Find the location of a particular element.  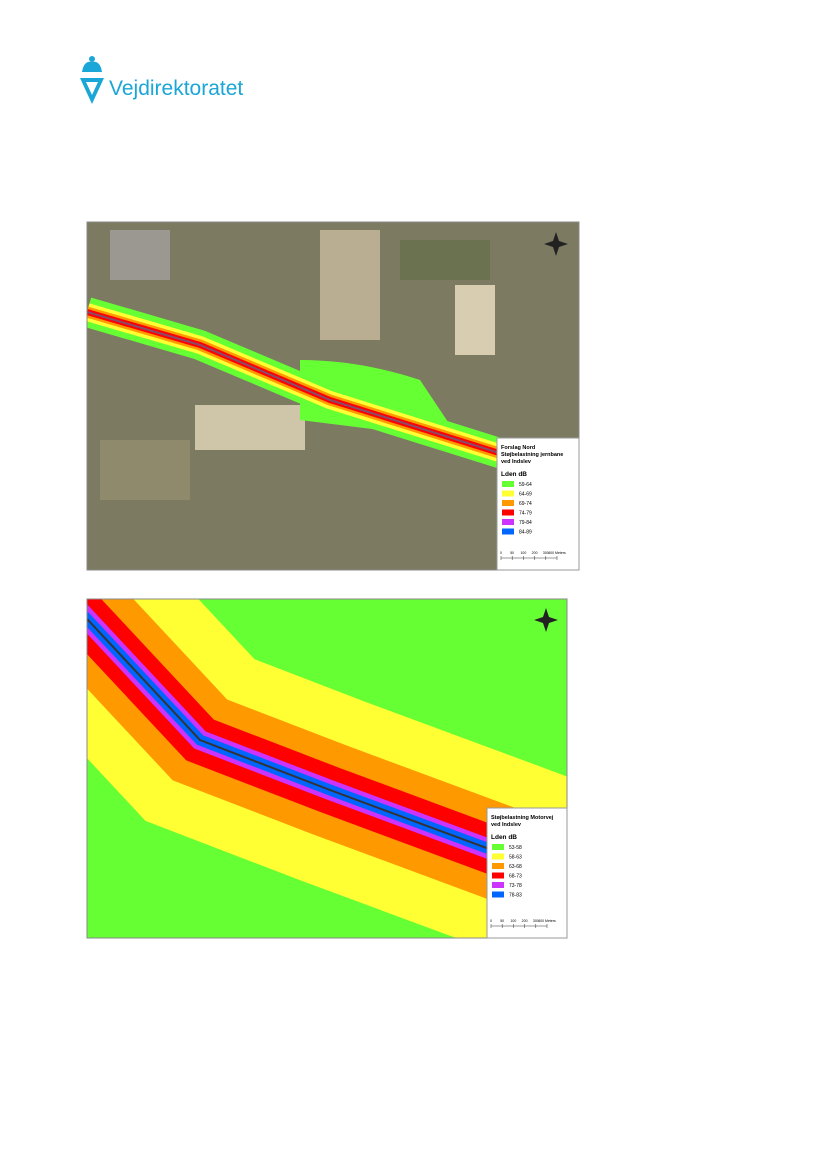

legend-label: 73-78 is located at coordinates (515, 886).